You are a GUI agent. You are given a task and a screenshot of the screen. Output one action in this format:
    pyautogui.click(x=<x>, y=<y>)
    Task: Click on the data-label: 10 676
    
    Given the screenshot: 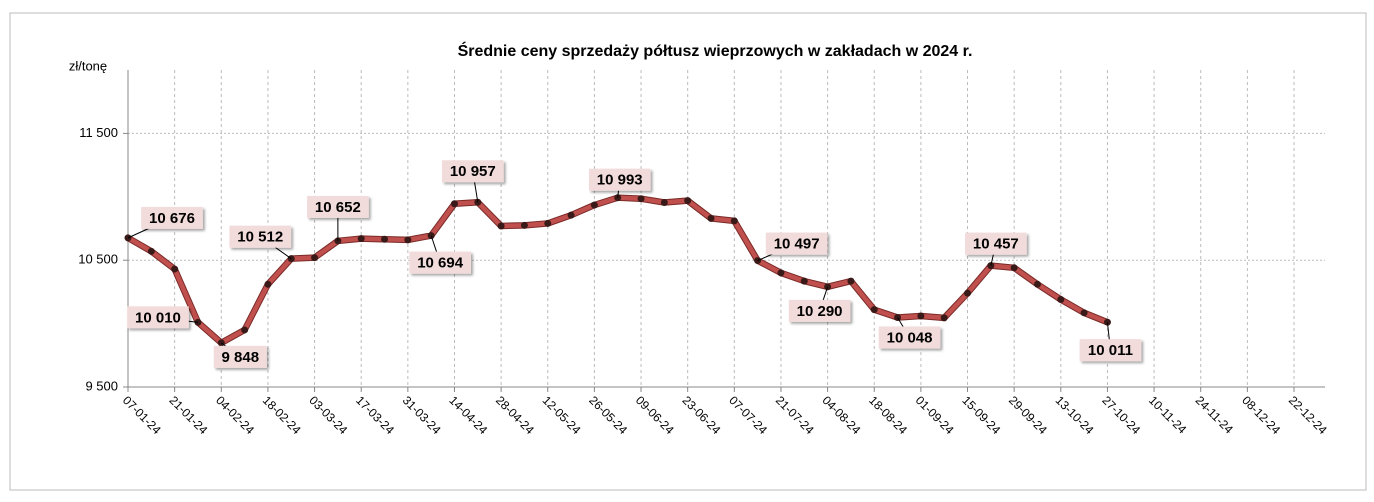 What is the action you would take?
    pyautogui.click(x=172, y=218)
    